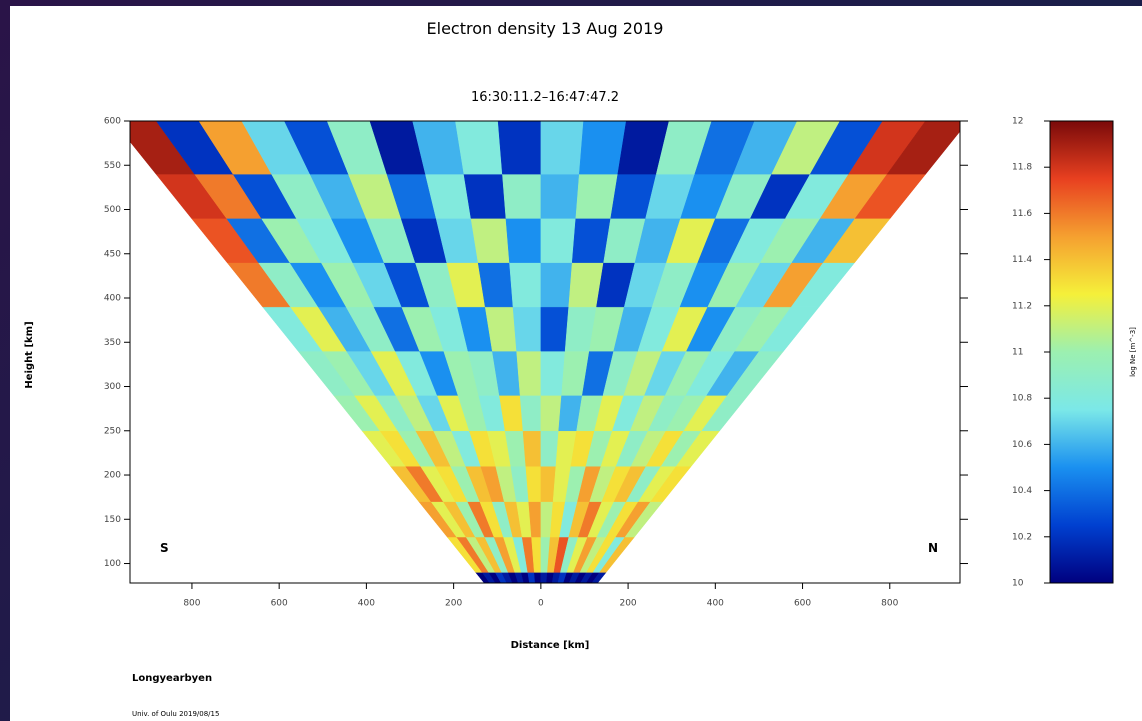  Describe the element at coordinates (112, 520) in the screenshot. I see `y-tick-label: 150` at that location.